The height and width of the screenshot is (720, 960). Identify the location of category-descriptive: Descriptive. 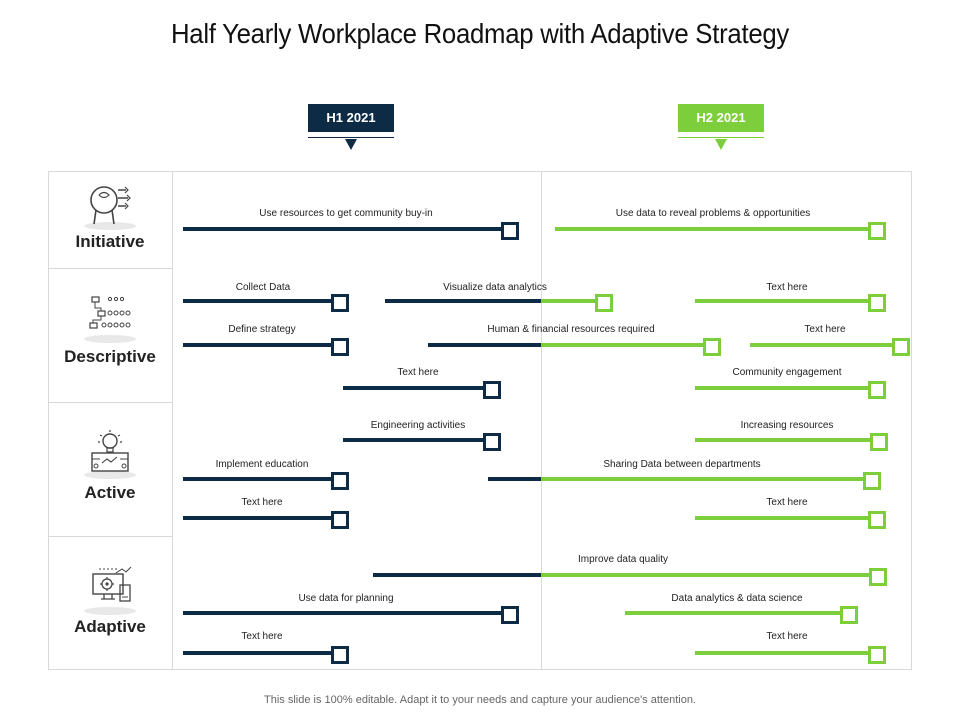
(110, 335).